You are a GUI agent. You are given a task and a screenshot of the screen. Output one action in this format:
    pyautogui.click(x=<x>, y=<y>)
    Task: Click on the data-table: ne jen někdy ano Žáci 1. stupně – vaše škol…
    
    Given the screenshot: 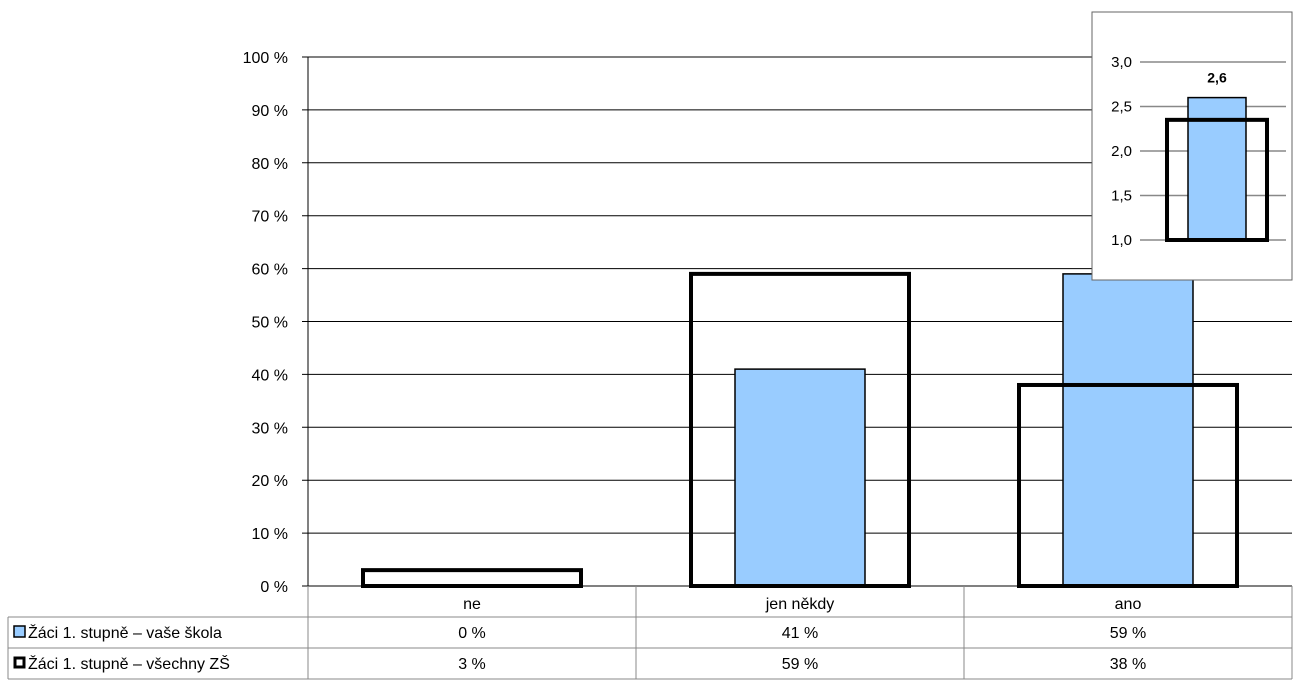 What is the action you would take?
    pyautogui.click(x=650, y=632)
    